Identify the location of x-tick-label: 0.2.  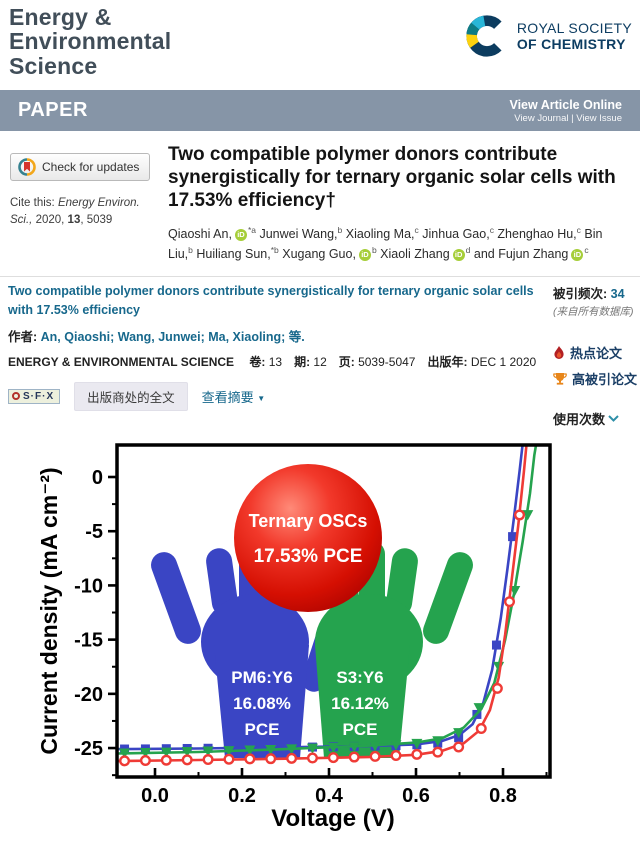
(242, 796).